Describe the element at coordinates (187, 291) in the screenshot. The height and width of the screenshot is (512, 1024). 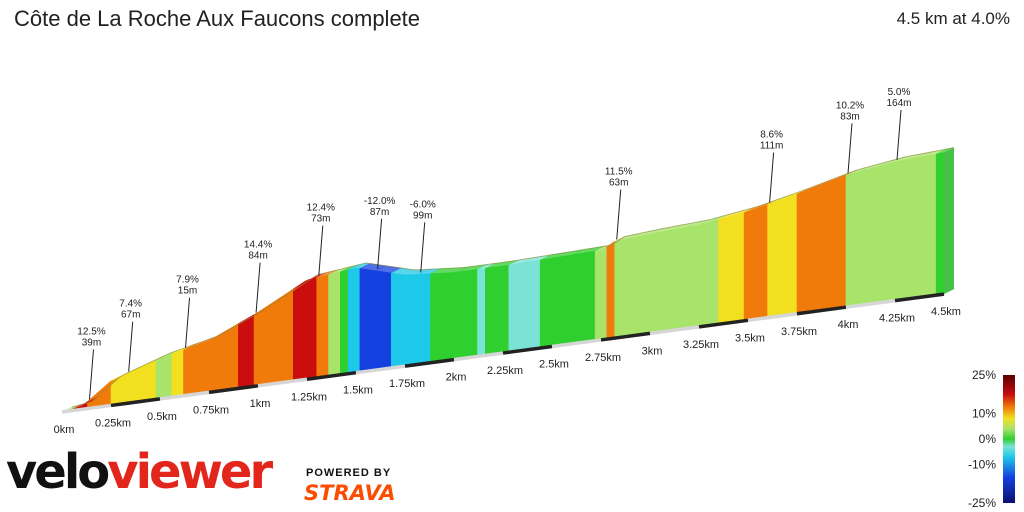
I see `annotation-length: 15m` at that location.